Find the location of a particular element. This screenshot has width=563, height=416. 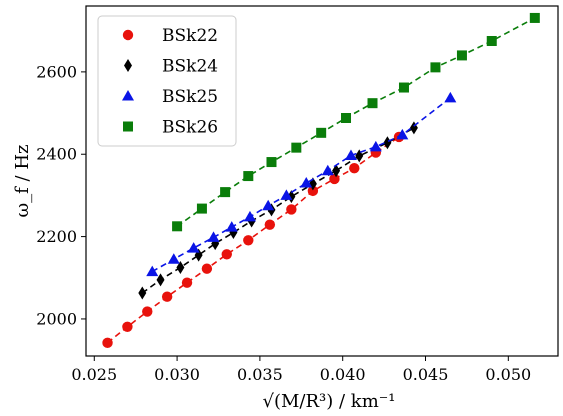

x-tick-label: 0.035 is located at coordinates (260, 374).